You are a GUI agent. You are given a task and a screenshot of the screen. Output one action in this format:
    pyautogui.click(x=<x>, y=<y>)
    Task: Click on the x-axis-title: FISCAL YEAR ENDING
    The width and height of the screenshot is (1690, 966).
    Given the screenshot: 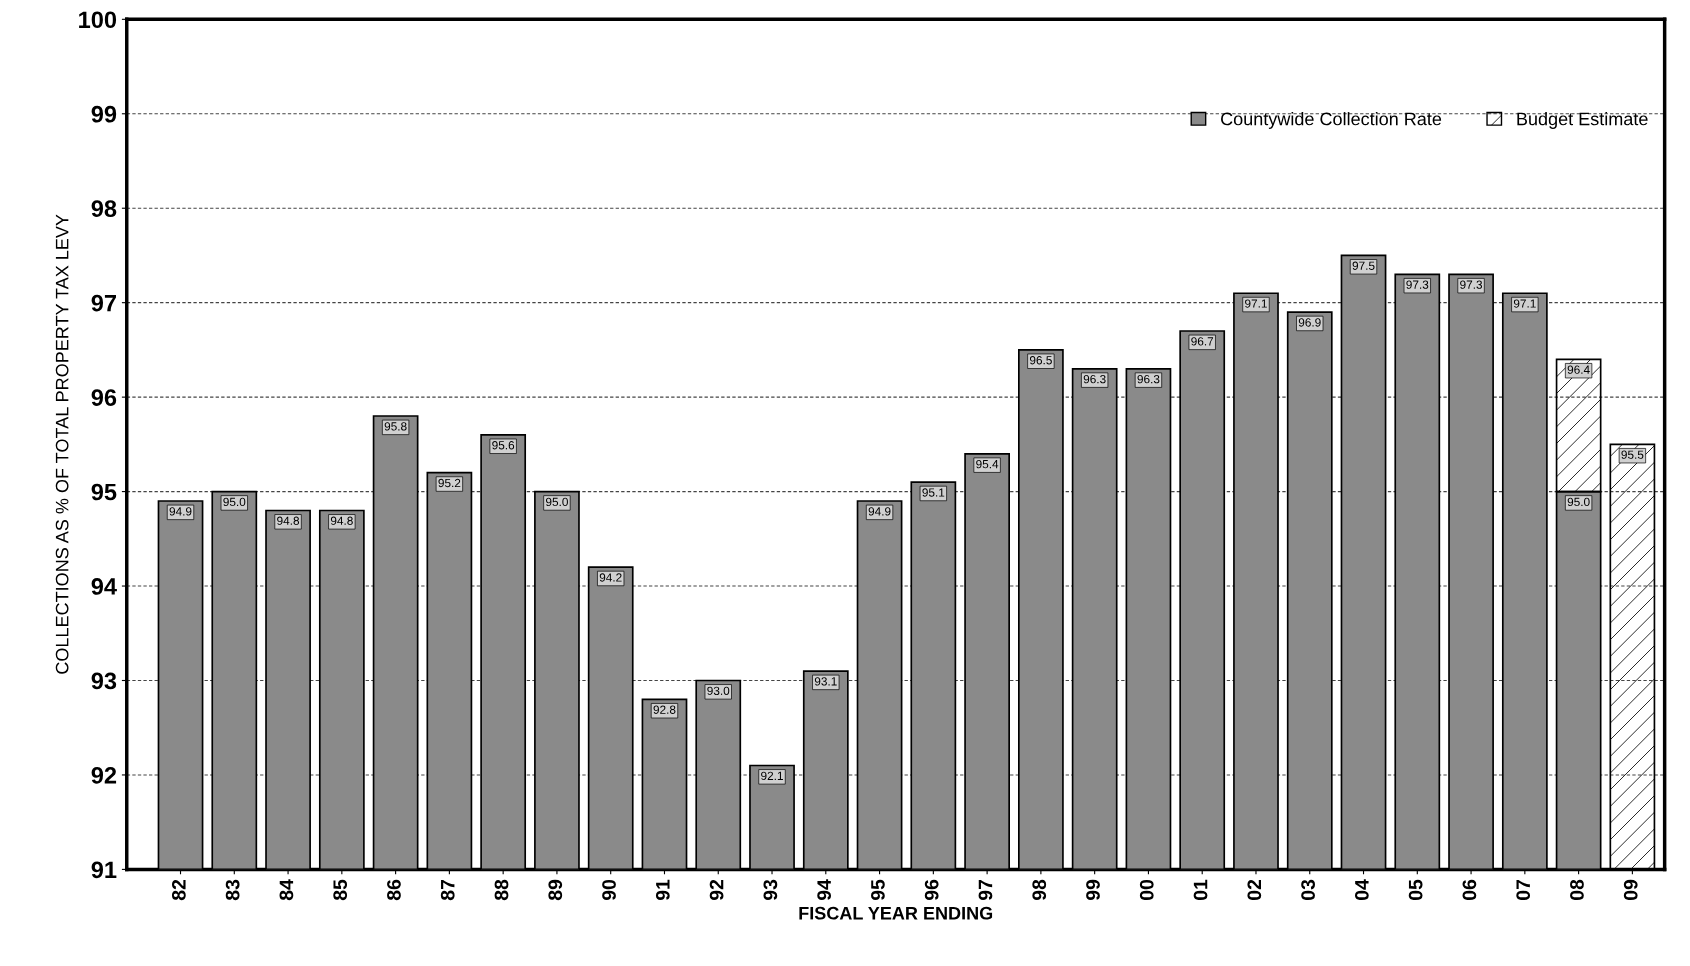 What is the action you would take?
    pyautogui.click(x=896, y=913)
    